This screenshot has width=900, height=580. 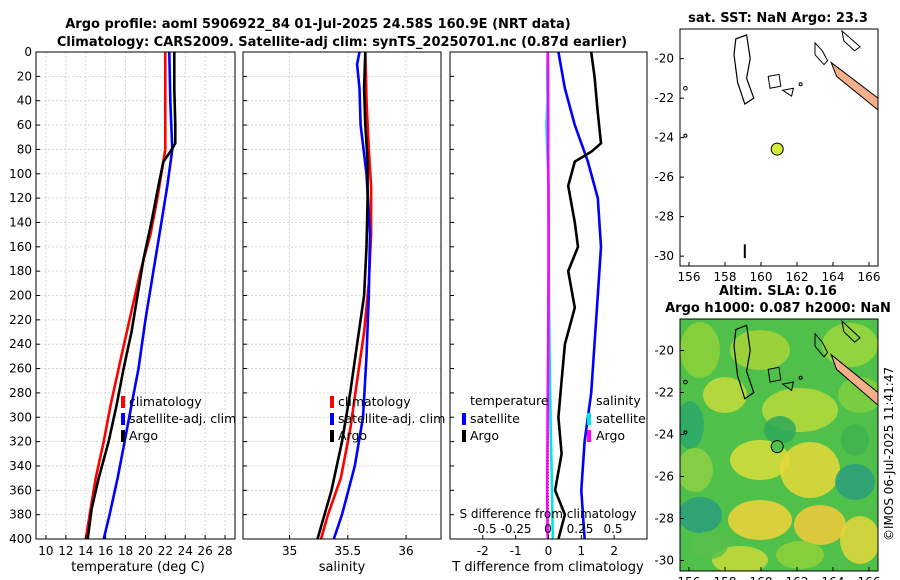 What do you see at coordinates (20, 490) in the screenshot?
I see `y-tick-label: 360` at bounding box center [20, 490].